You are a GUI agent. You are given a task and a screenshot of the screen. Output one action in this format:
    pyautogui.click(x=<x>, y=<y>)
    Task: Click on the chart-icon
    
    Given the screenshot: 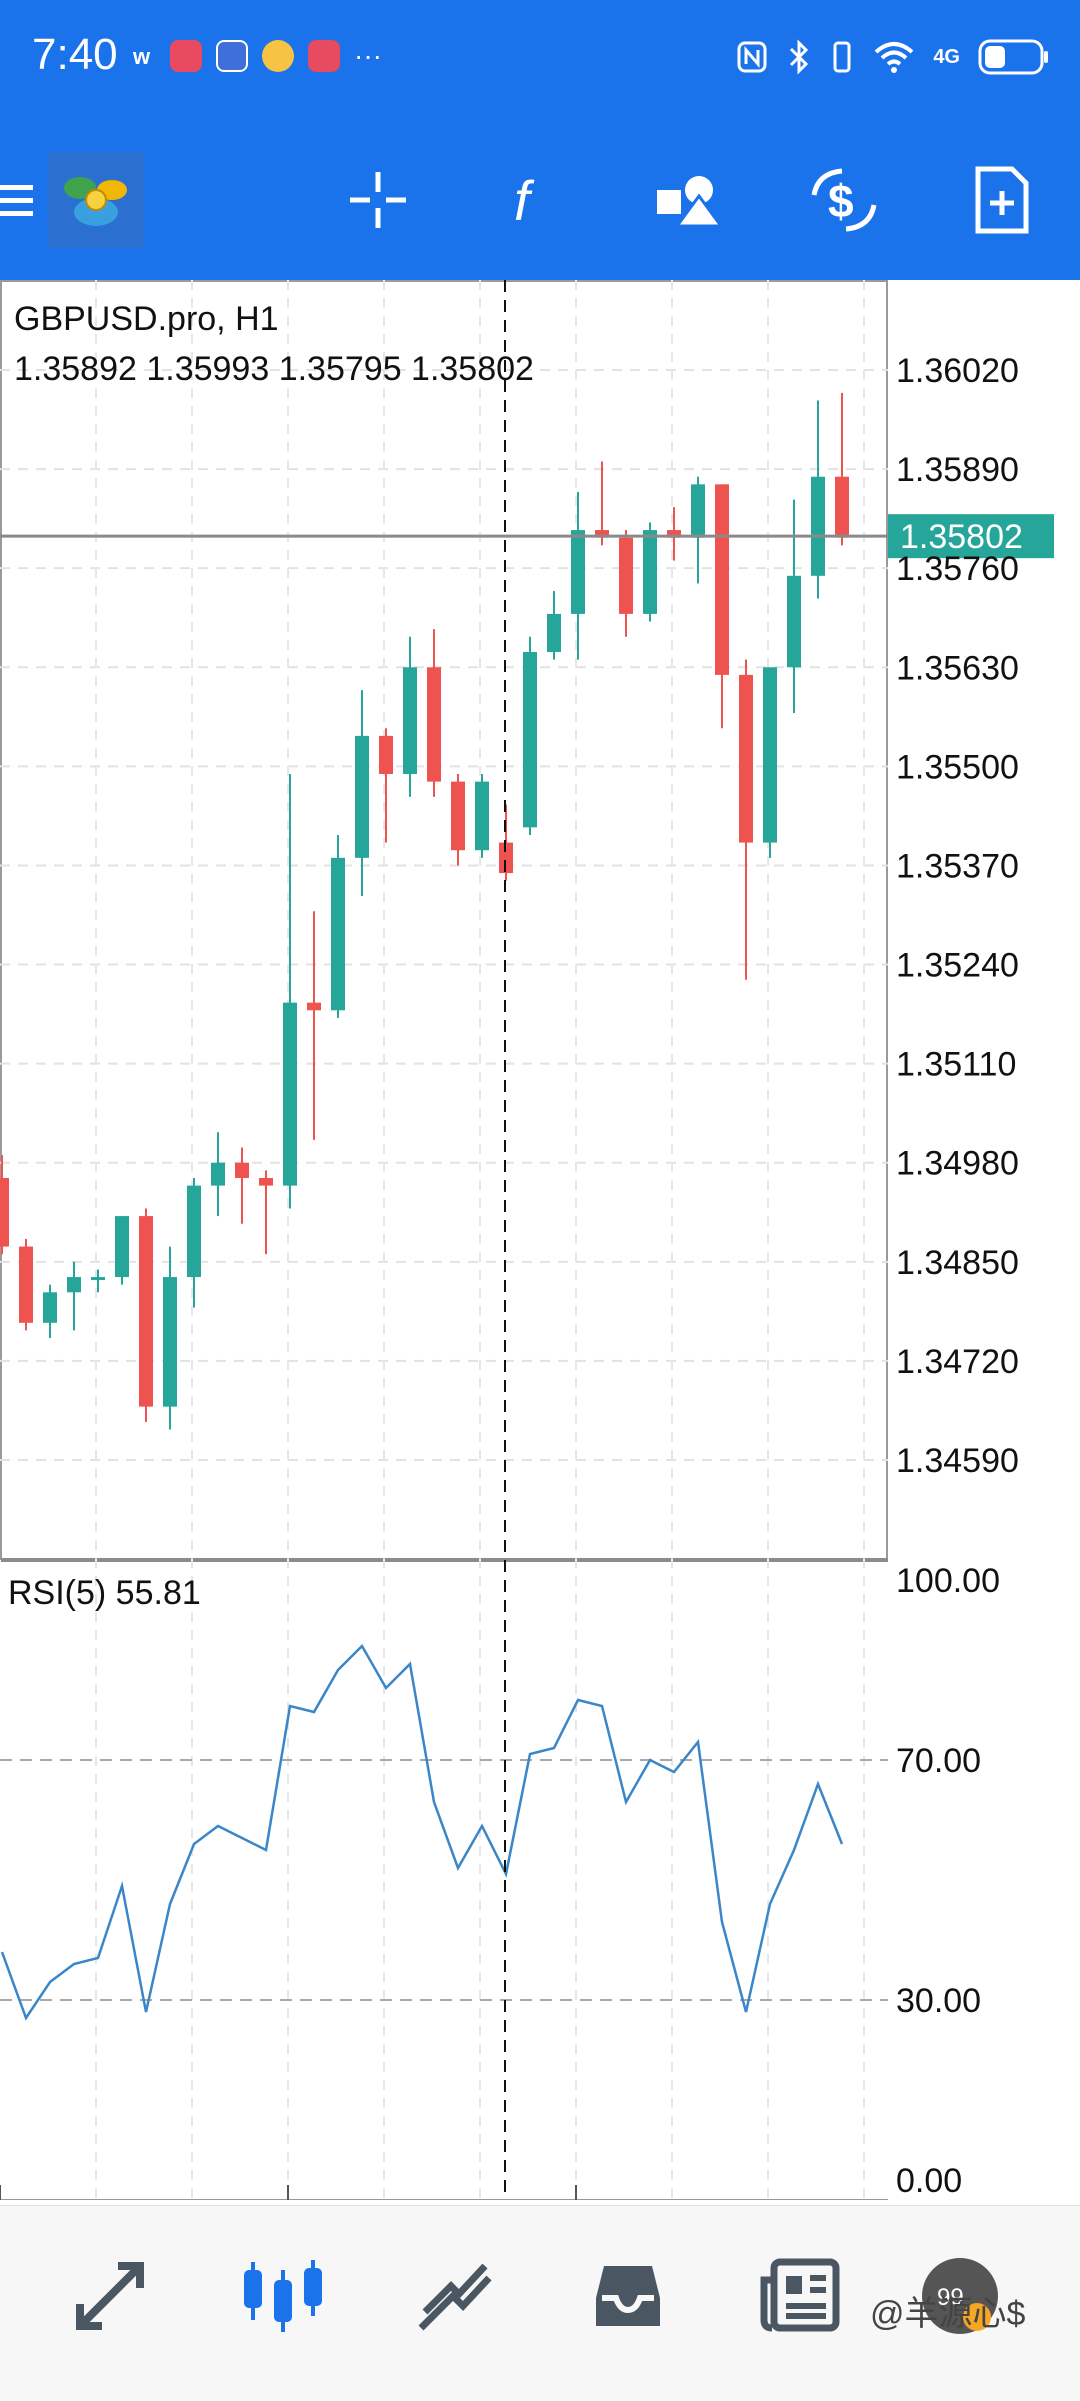 What is the action you would take?
    pyautogui.click(x=283, y=2296)
    